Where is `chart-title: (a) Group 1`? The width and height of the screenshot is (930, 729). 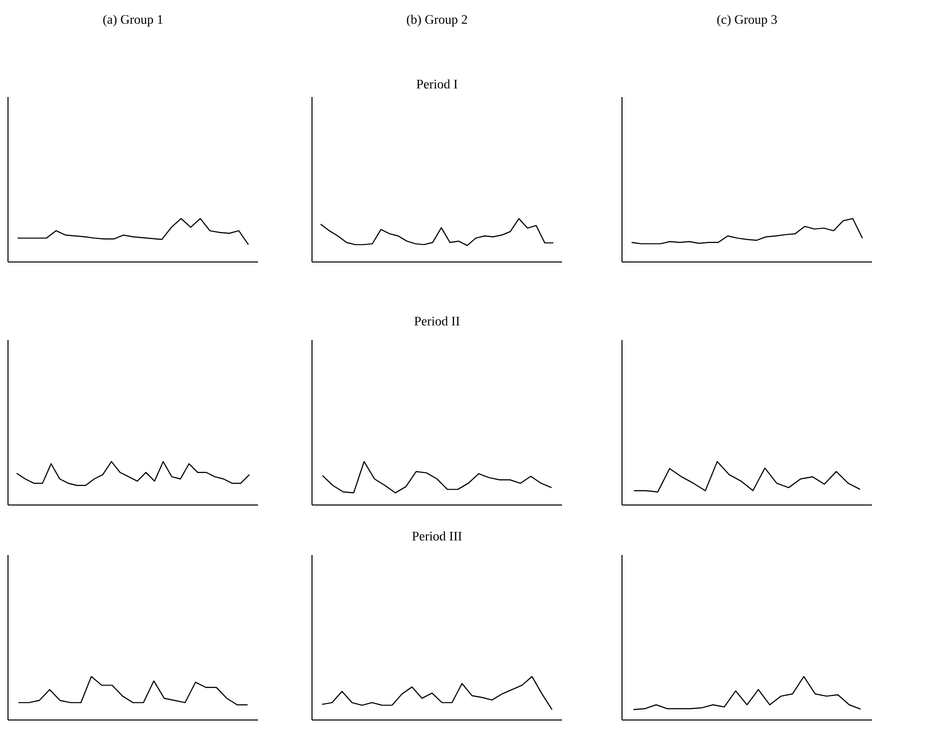 chart-title: (a) Group 1 is located at coordinates (133, 20).